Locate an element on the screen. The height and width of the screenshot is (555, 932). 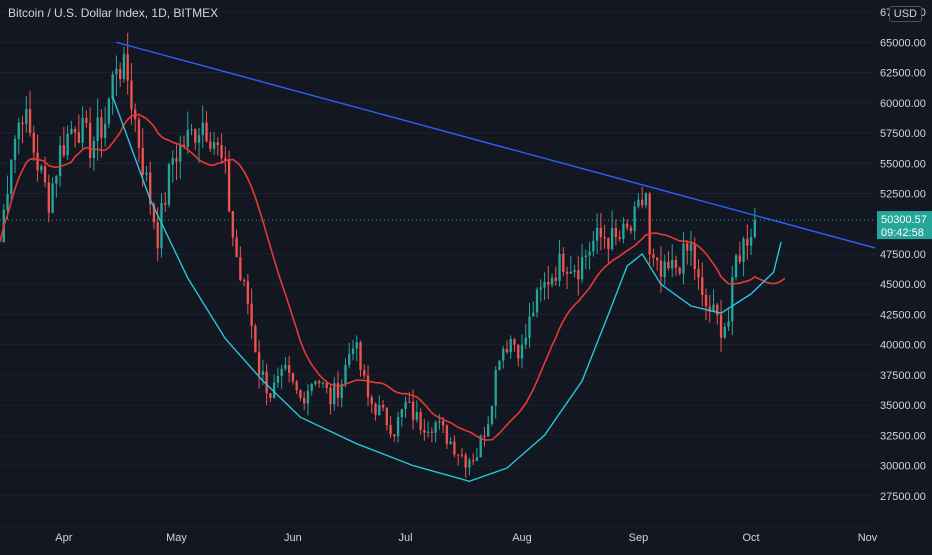
time-tick-label: Sep is located at coordinates (639, 538).